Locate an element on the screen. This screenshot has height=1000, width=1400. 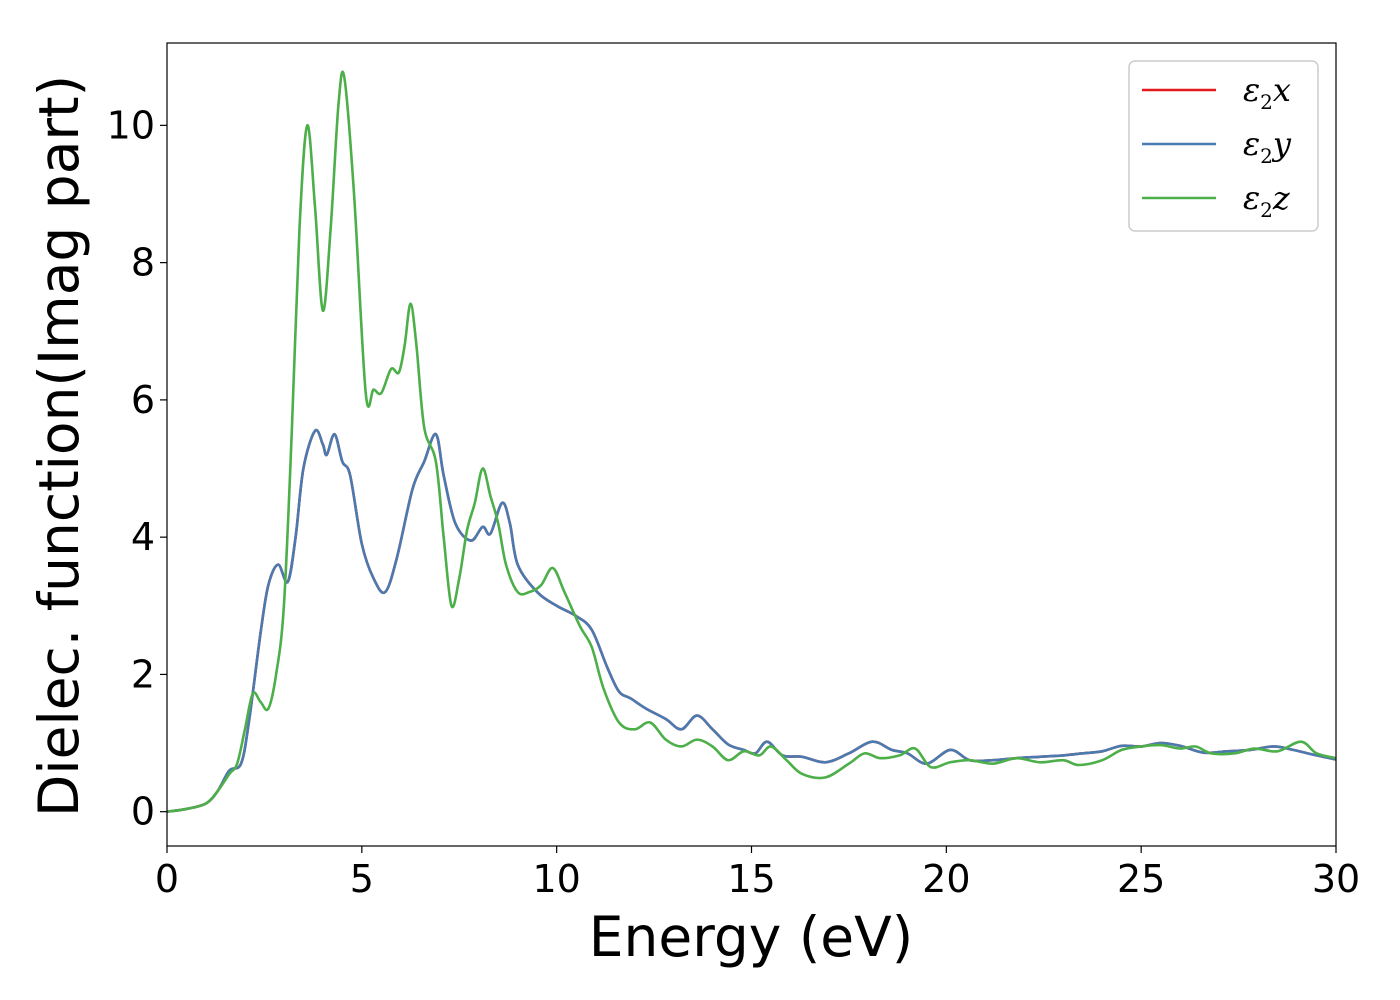
x-axis-title: Energy (eV) is located at coordinates (751, 937).